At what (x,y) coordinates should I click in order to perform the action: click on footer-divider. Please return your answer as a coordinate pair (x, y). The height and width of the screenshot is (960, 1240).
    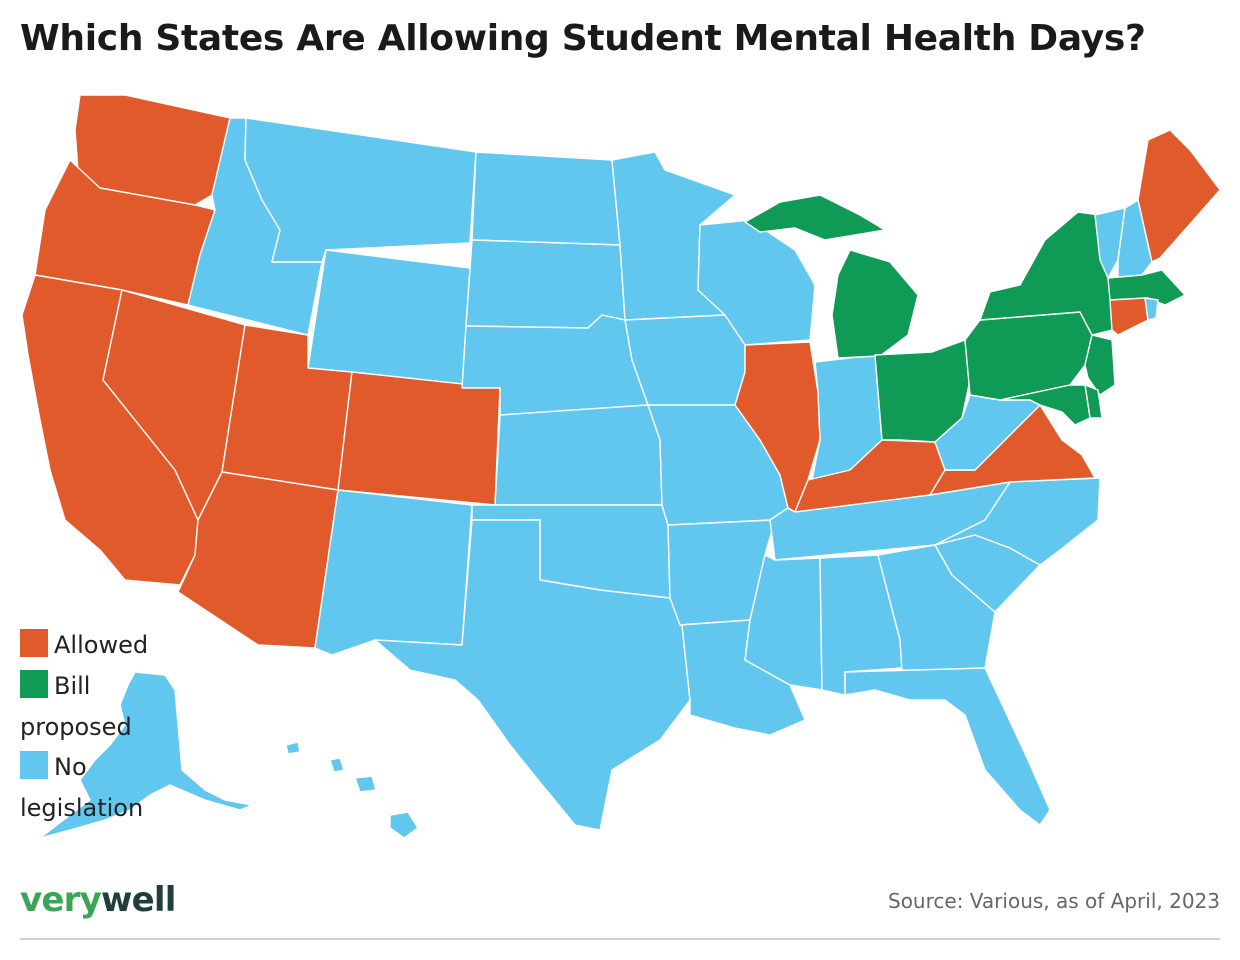
    Looking at the image, I should click on (620, 939).